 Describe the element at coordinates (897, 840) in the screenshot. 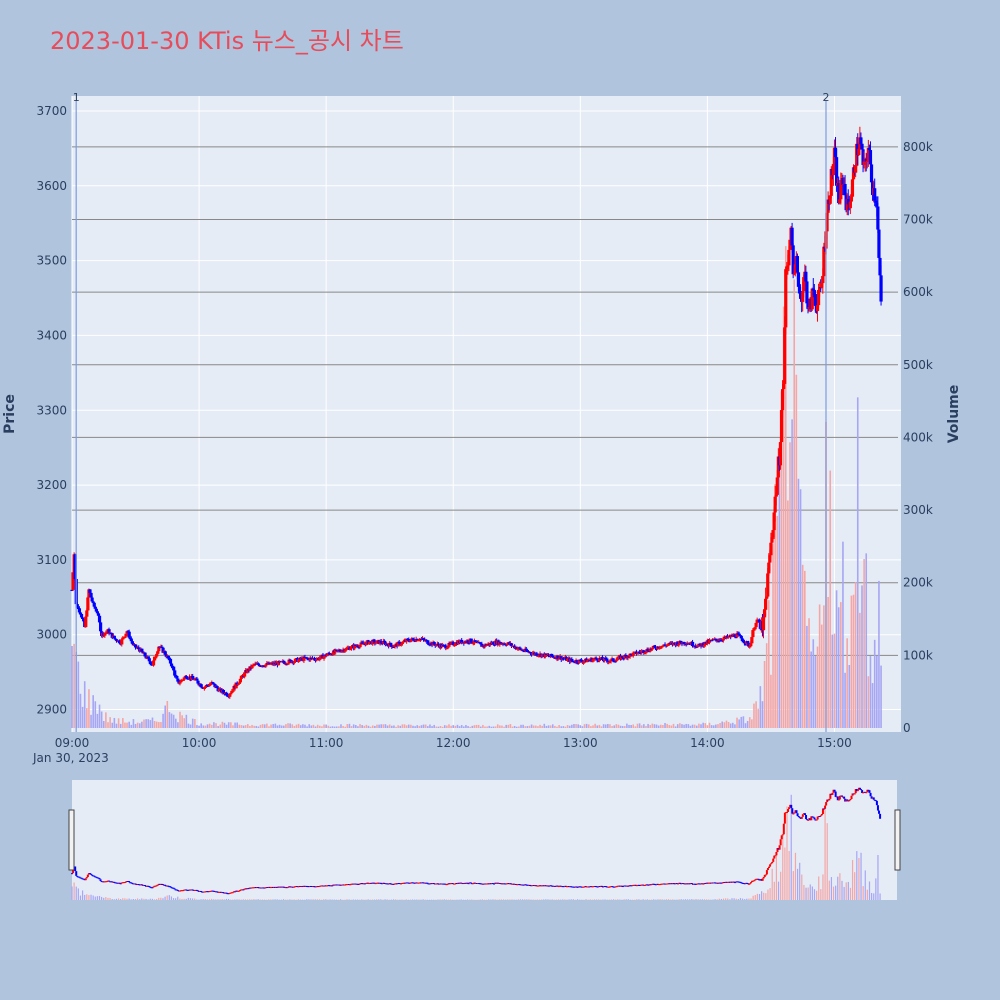

I see `range-slider-right-handle` at that location.